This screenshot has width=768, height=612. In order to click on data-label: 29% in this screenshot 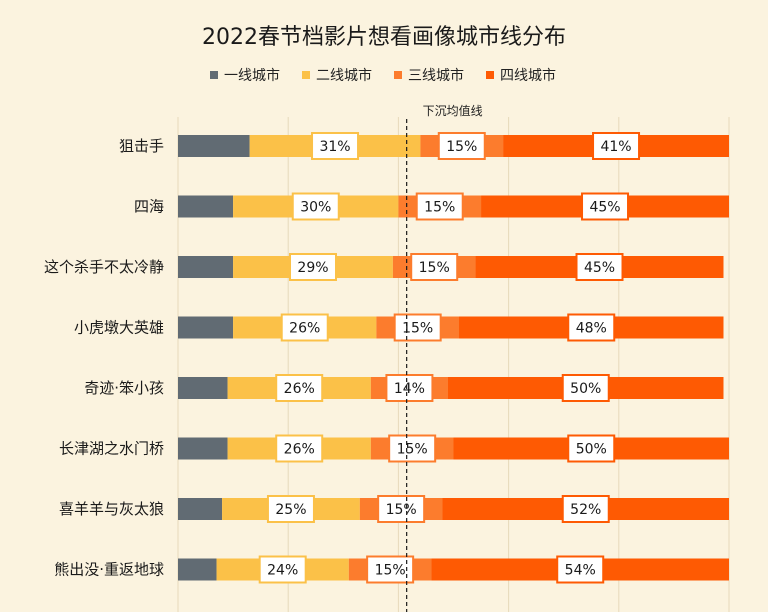, I will do `click(312, 268)`.